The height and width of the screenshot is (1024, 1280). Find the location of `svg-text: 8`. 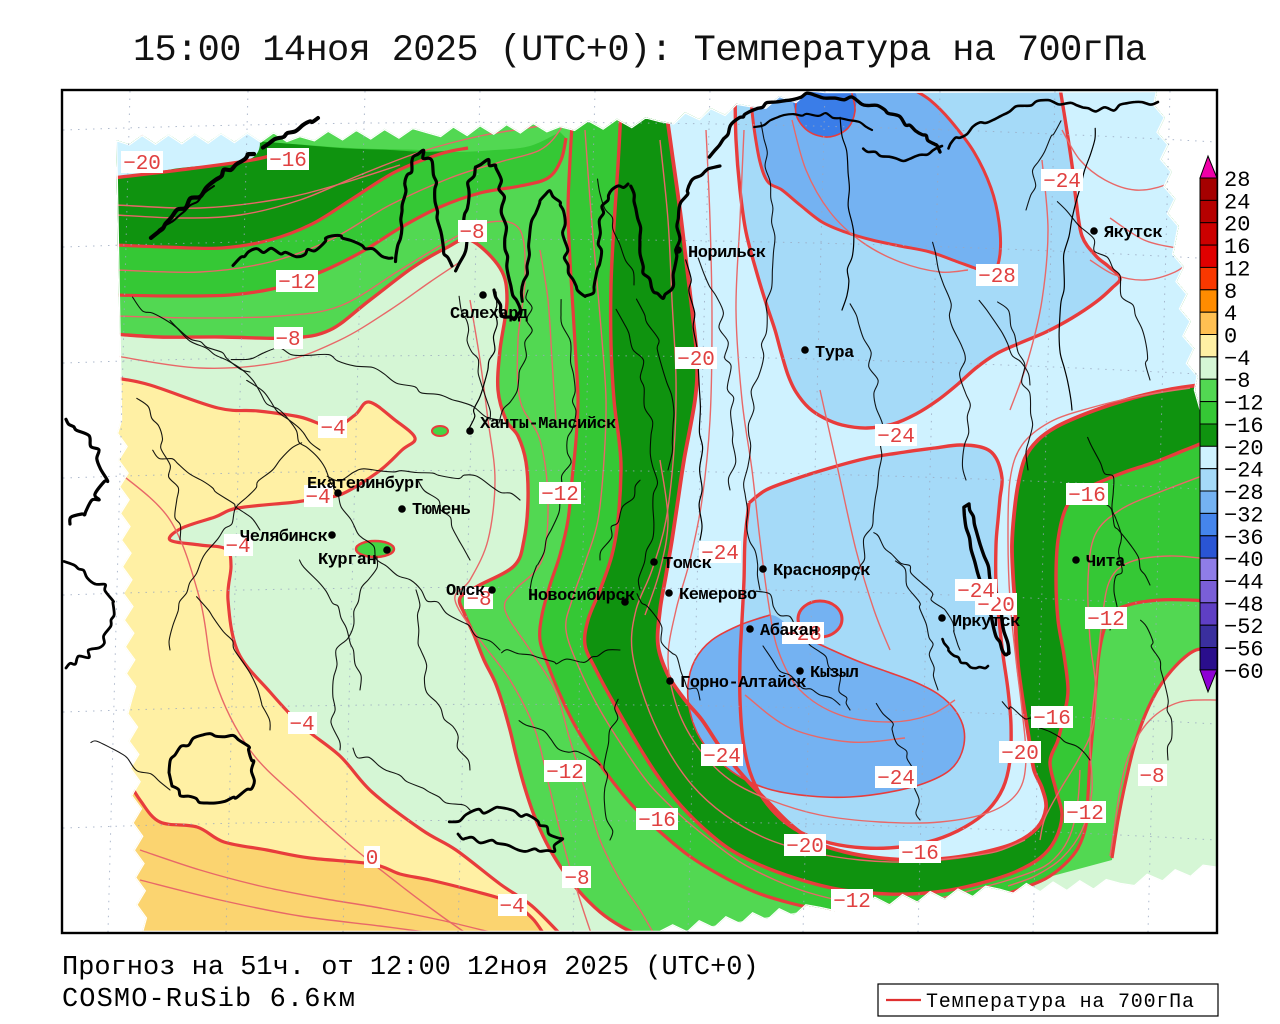

svg-text: 8 is located at coordinates (1230, 292).